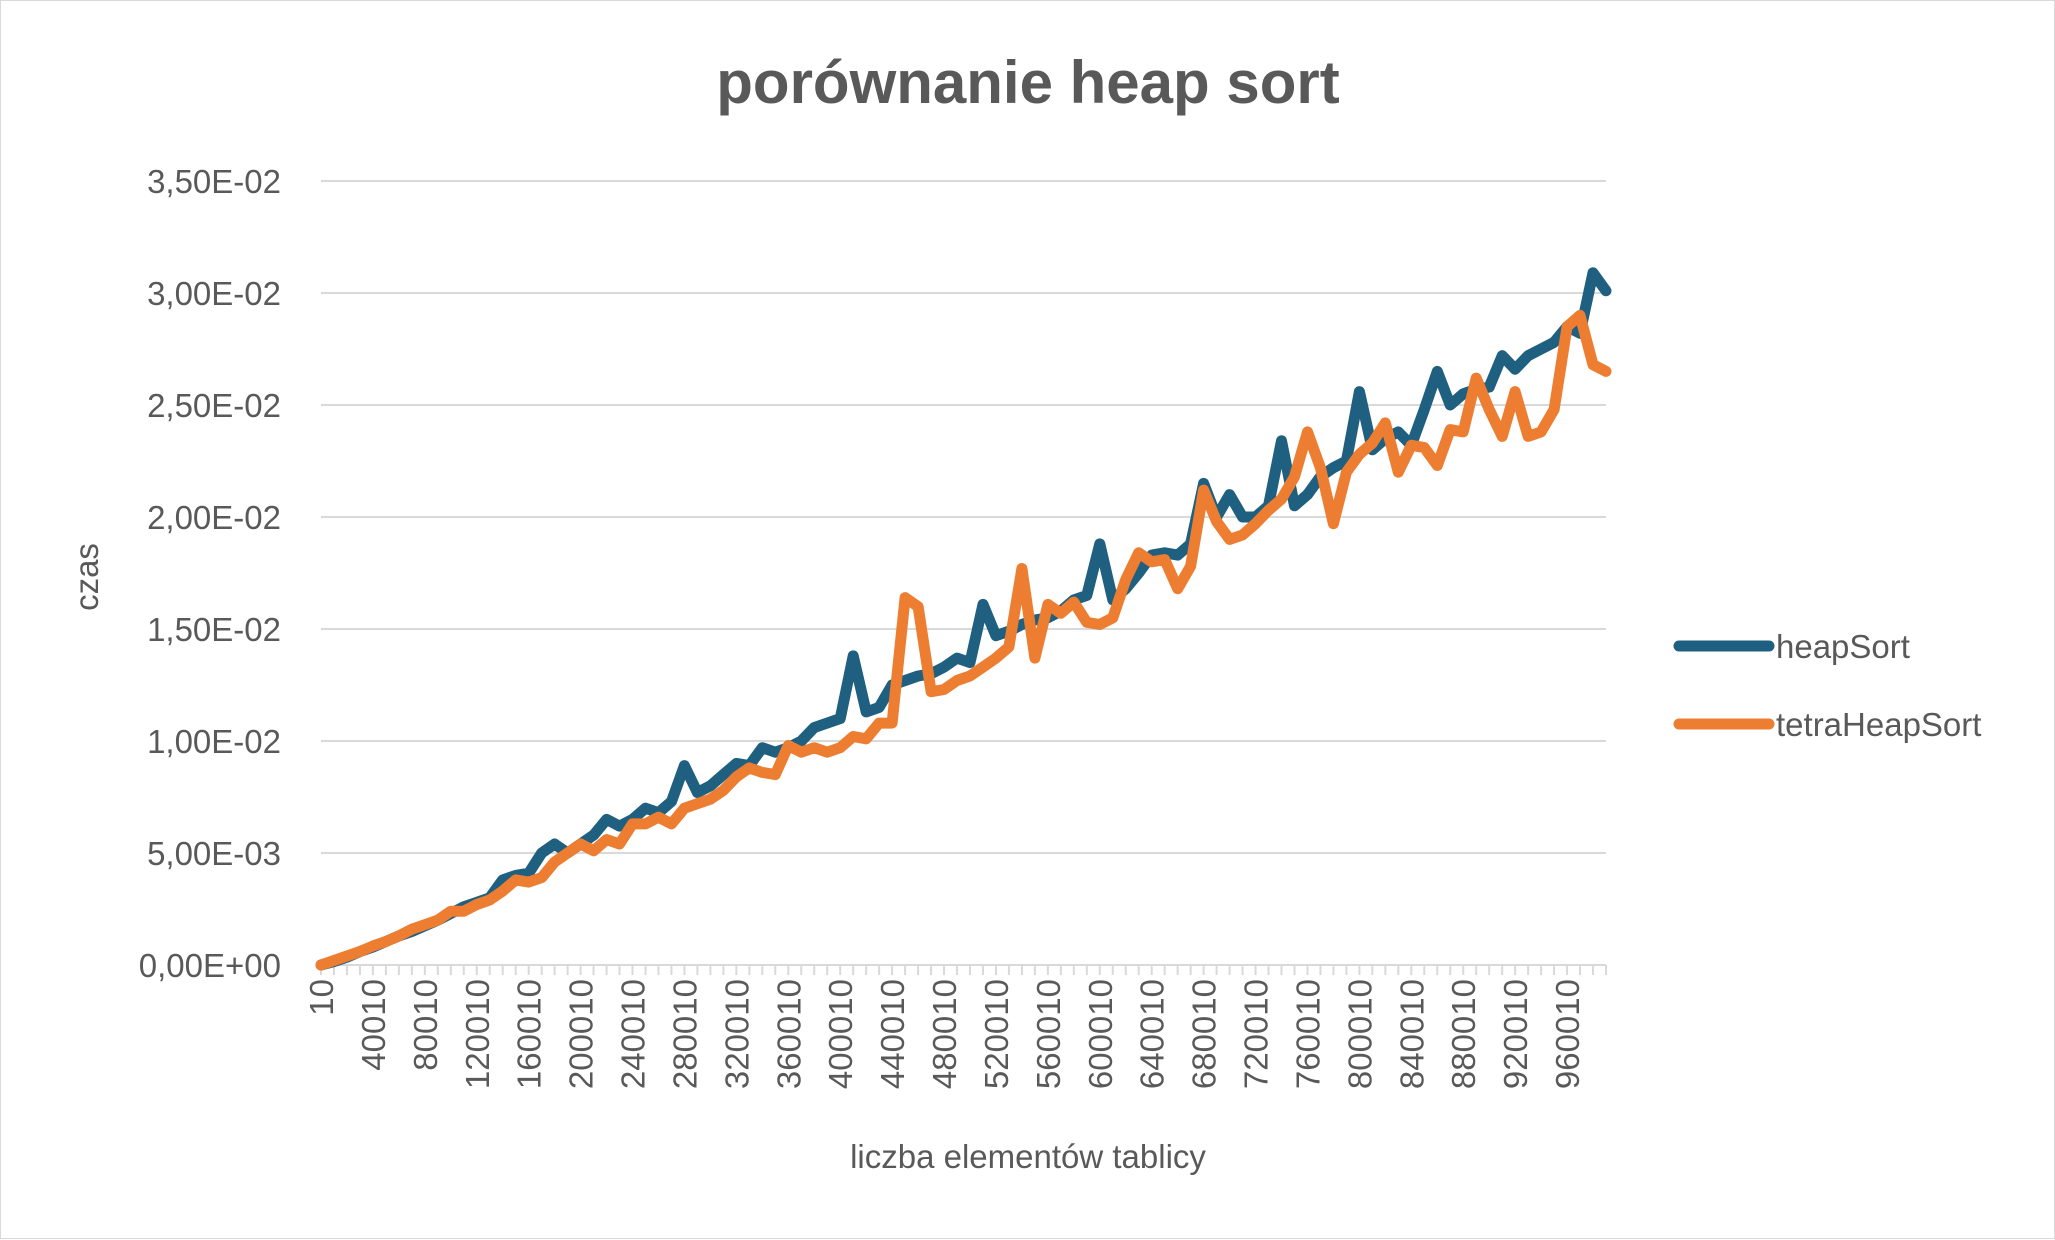 Image resolution: width=2055 pixels, height=1240 pixels. I want to click on x-tick-label: 800010, so click(1359, 1034).